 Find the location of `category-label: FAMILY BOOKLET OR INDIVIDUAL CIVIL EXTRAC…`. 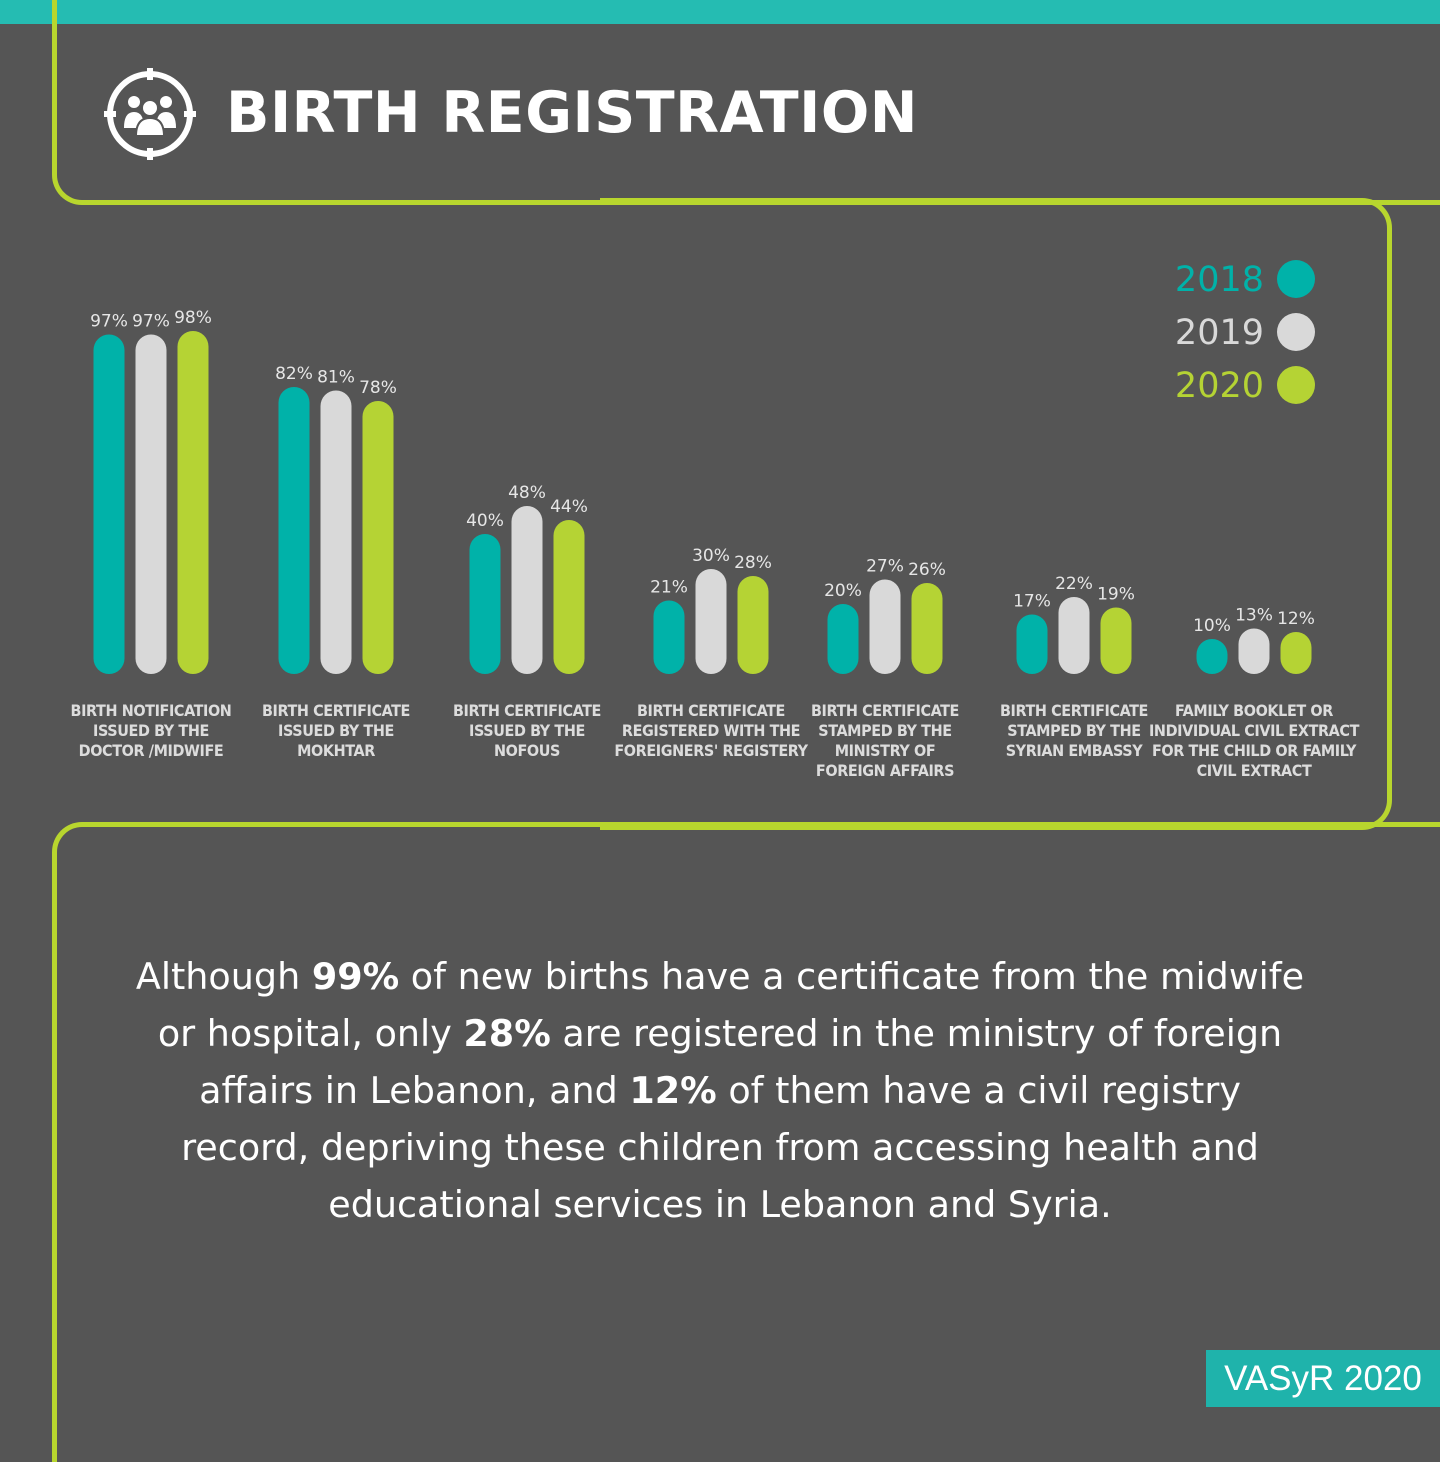

category-label: FAMILY BOOKLET OR INDIVIDUAL CIVIL EXTRAC… is located at coordinates (1254, 740).